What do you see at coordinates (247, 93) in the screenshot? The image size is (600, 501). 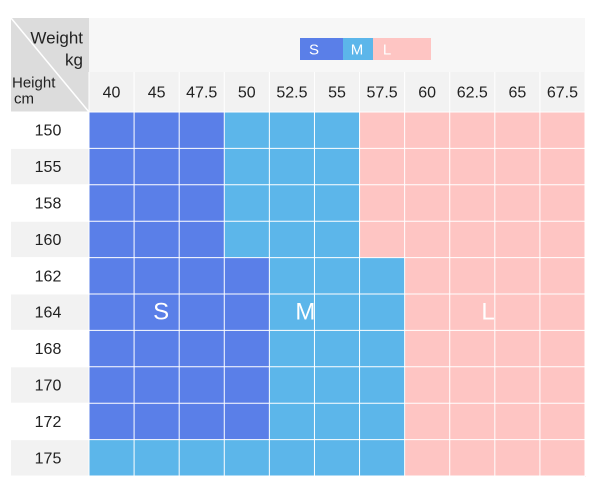 I see `weight-tick-label: 50` at bounding box center [247, 93].